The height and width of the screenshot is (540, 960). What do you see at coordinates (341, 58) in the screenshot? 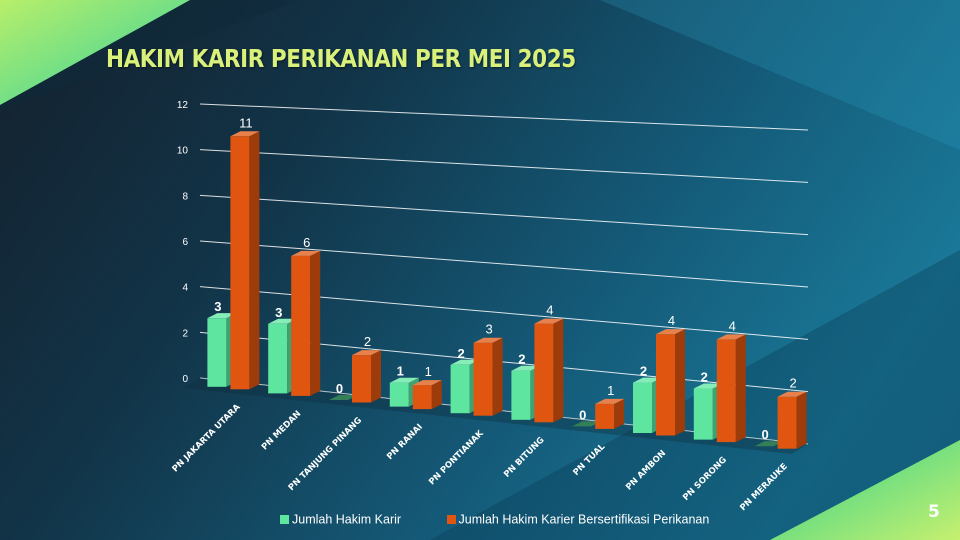
I see `slide-title: HAKIM KARIR PERIKANAN PER MEI 2025` at bounding box center [341, 58].